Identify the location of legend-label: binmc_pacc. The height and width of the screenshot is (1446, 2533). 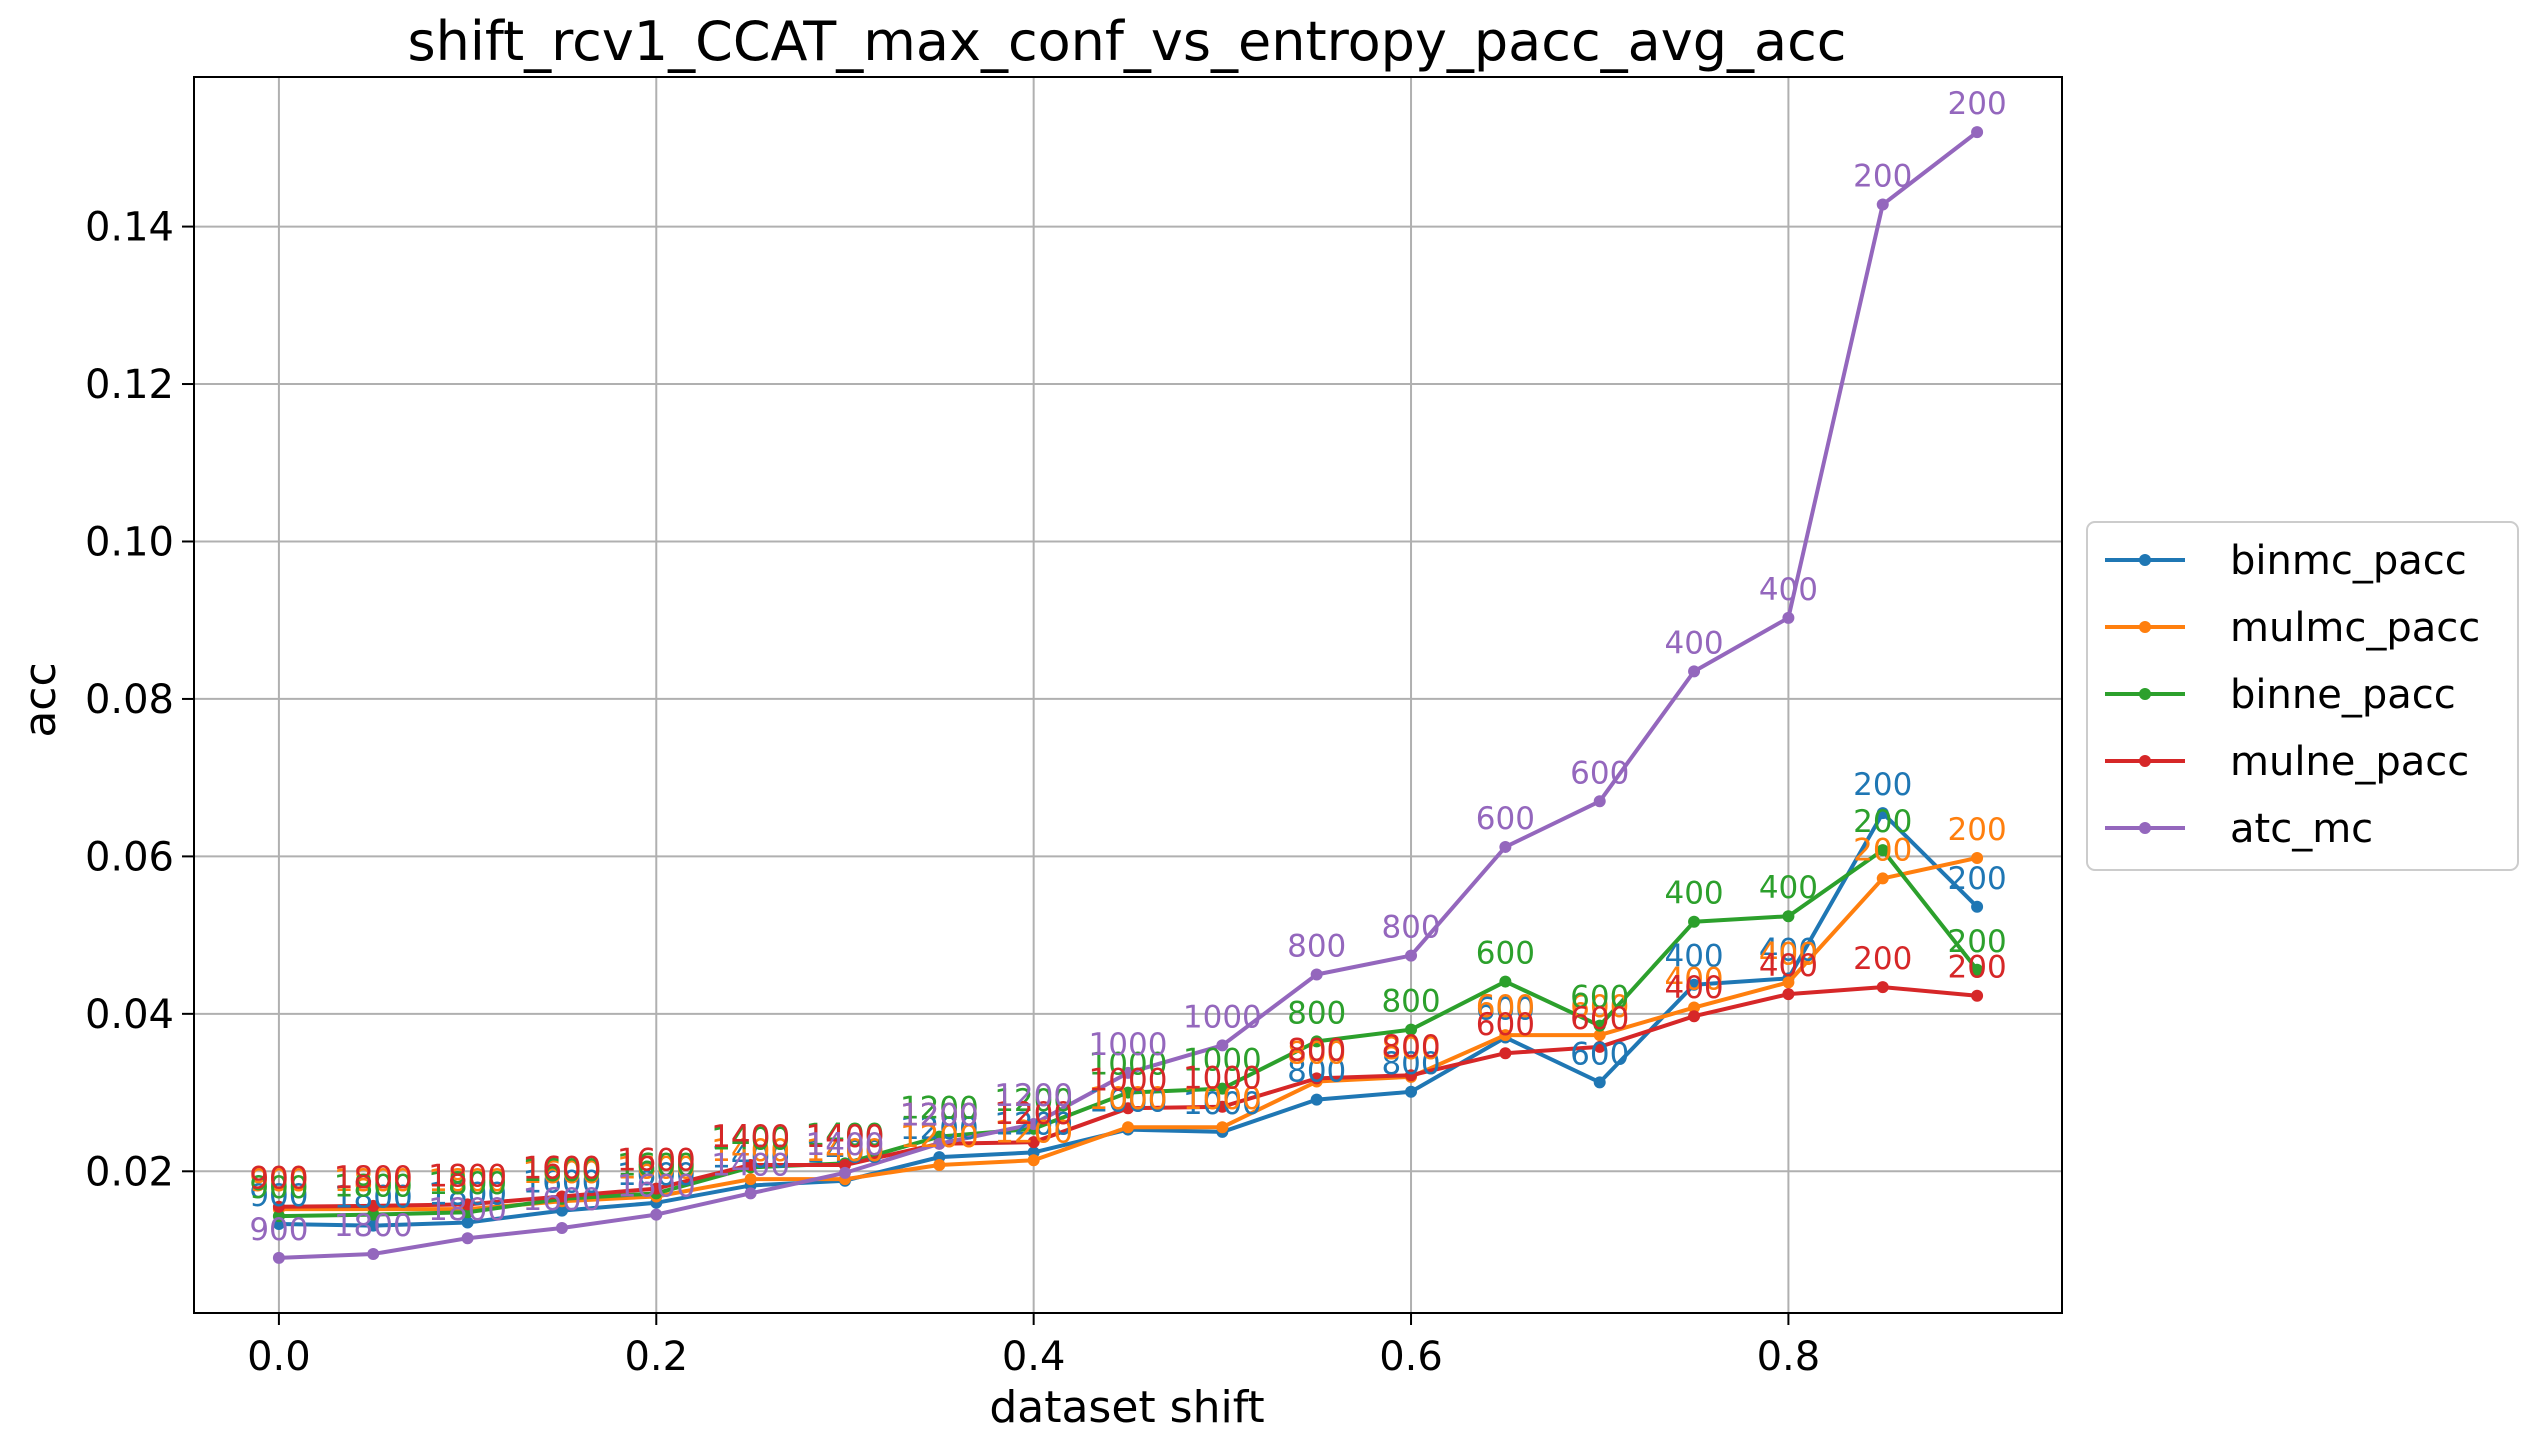
(2348, 561).